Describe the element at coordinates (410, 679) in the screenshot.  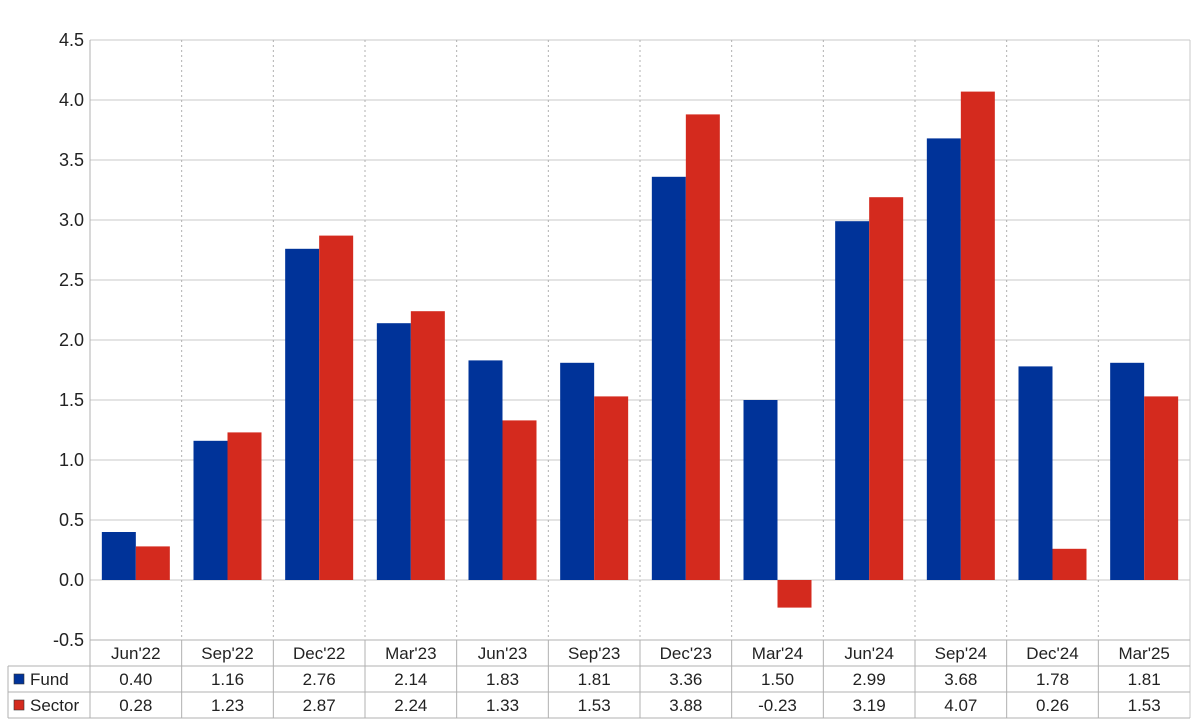
I see `data-label-fund: 2.14` at that location.